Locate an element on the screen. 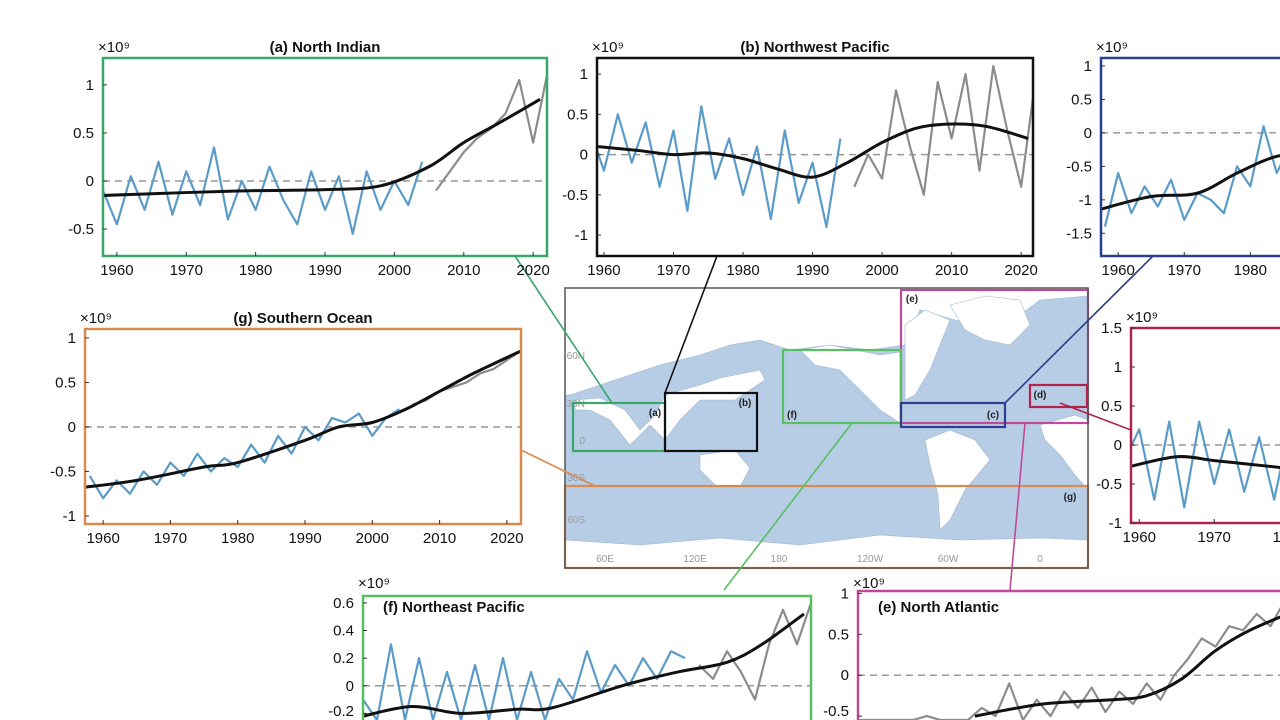 Image resolution: width=1280 pixels, height=720 pixels. region-box-c is located at coordinates (953, 415).